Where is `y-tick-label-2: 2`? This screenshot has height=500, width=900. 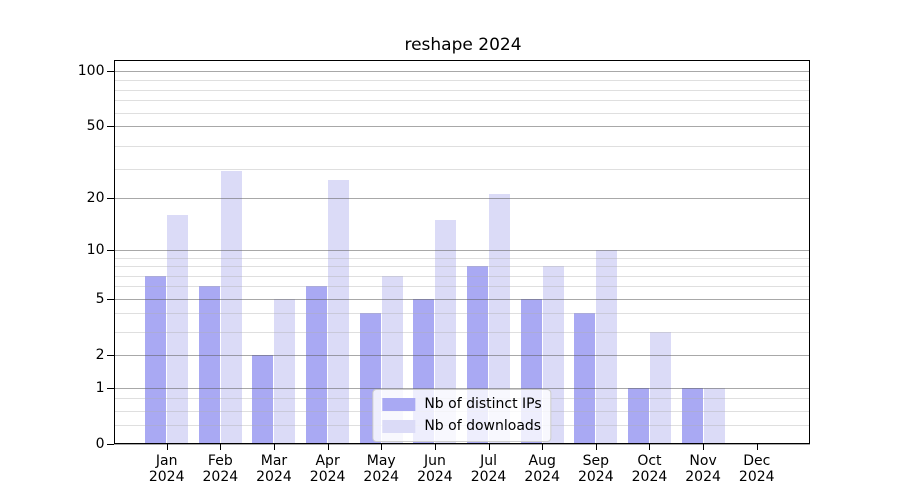 y-tick-label-2: 2 is located at coordinates (100, 354).